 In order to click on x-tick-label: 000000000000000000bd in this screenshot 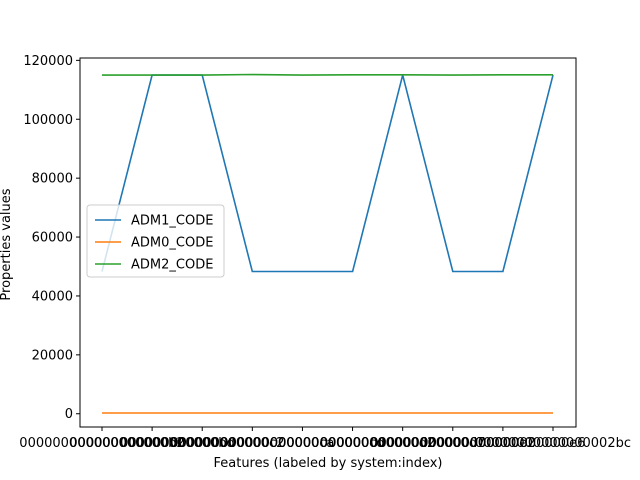, I will do `click(151, 443)`.